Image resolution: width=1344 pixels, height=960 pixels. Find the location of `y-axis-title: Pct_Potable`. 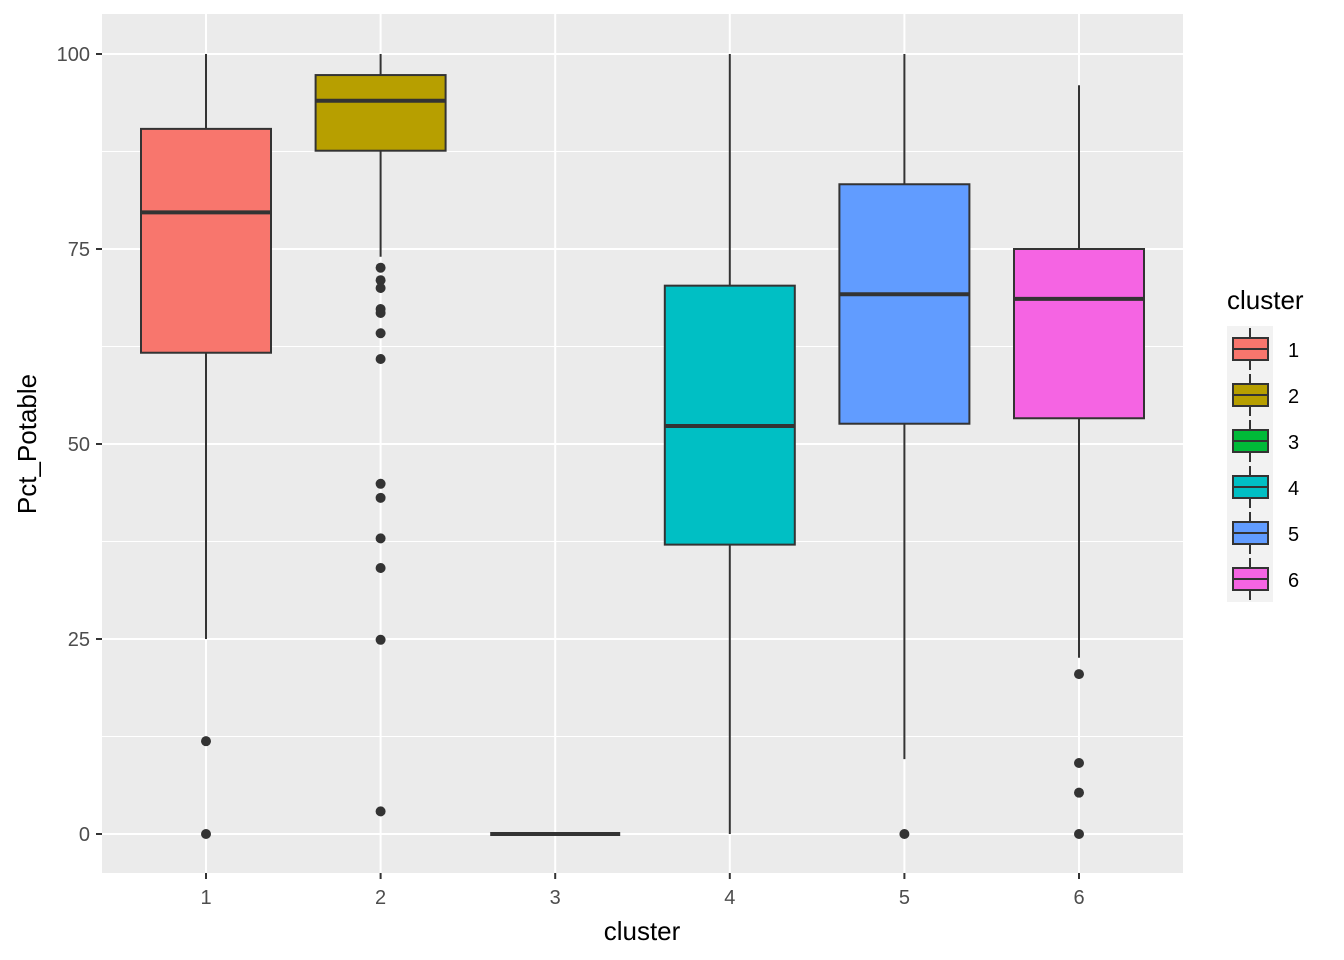

y-axis-title: Pct_Potable is located at coordinates (27, 444).